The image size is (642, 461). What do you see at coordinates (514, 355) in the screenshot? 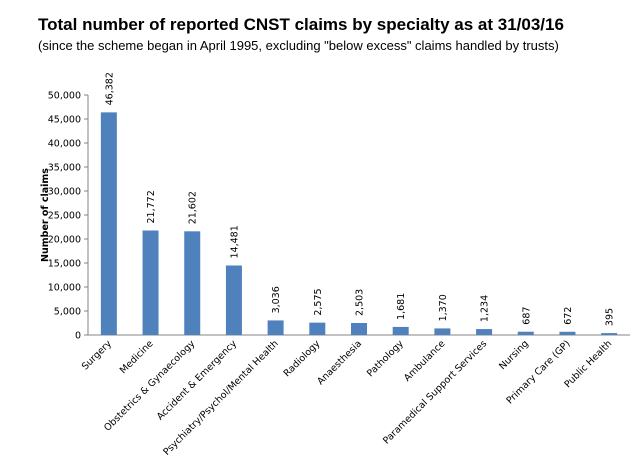
I see `x-tick-label: Nursing` at bounding box center [514, 355].